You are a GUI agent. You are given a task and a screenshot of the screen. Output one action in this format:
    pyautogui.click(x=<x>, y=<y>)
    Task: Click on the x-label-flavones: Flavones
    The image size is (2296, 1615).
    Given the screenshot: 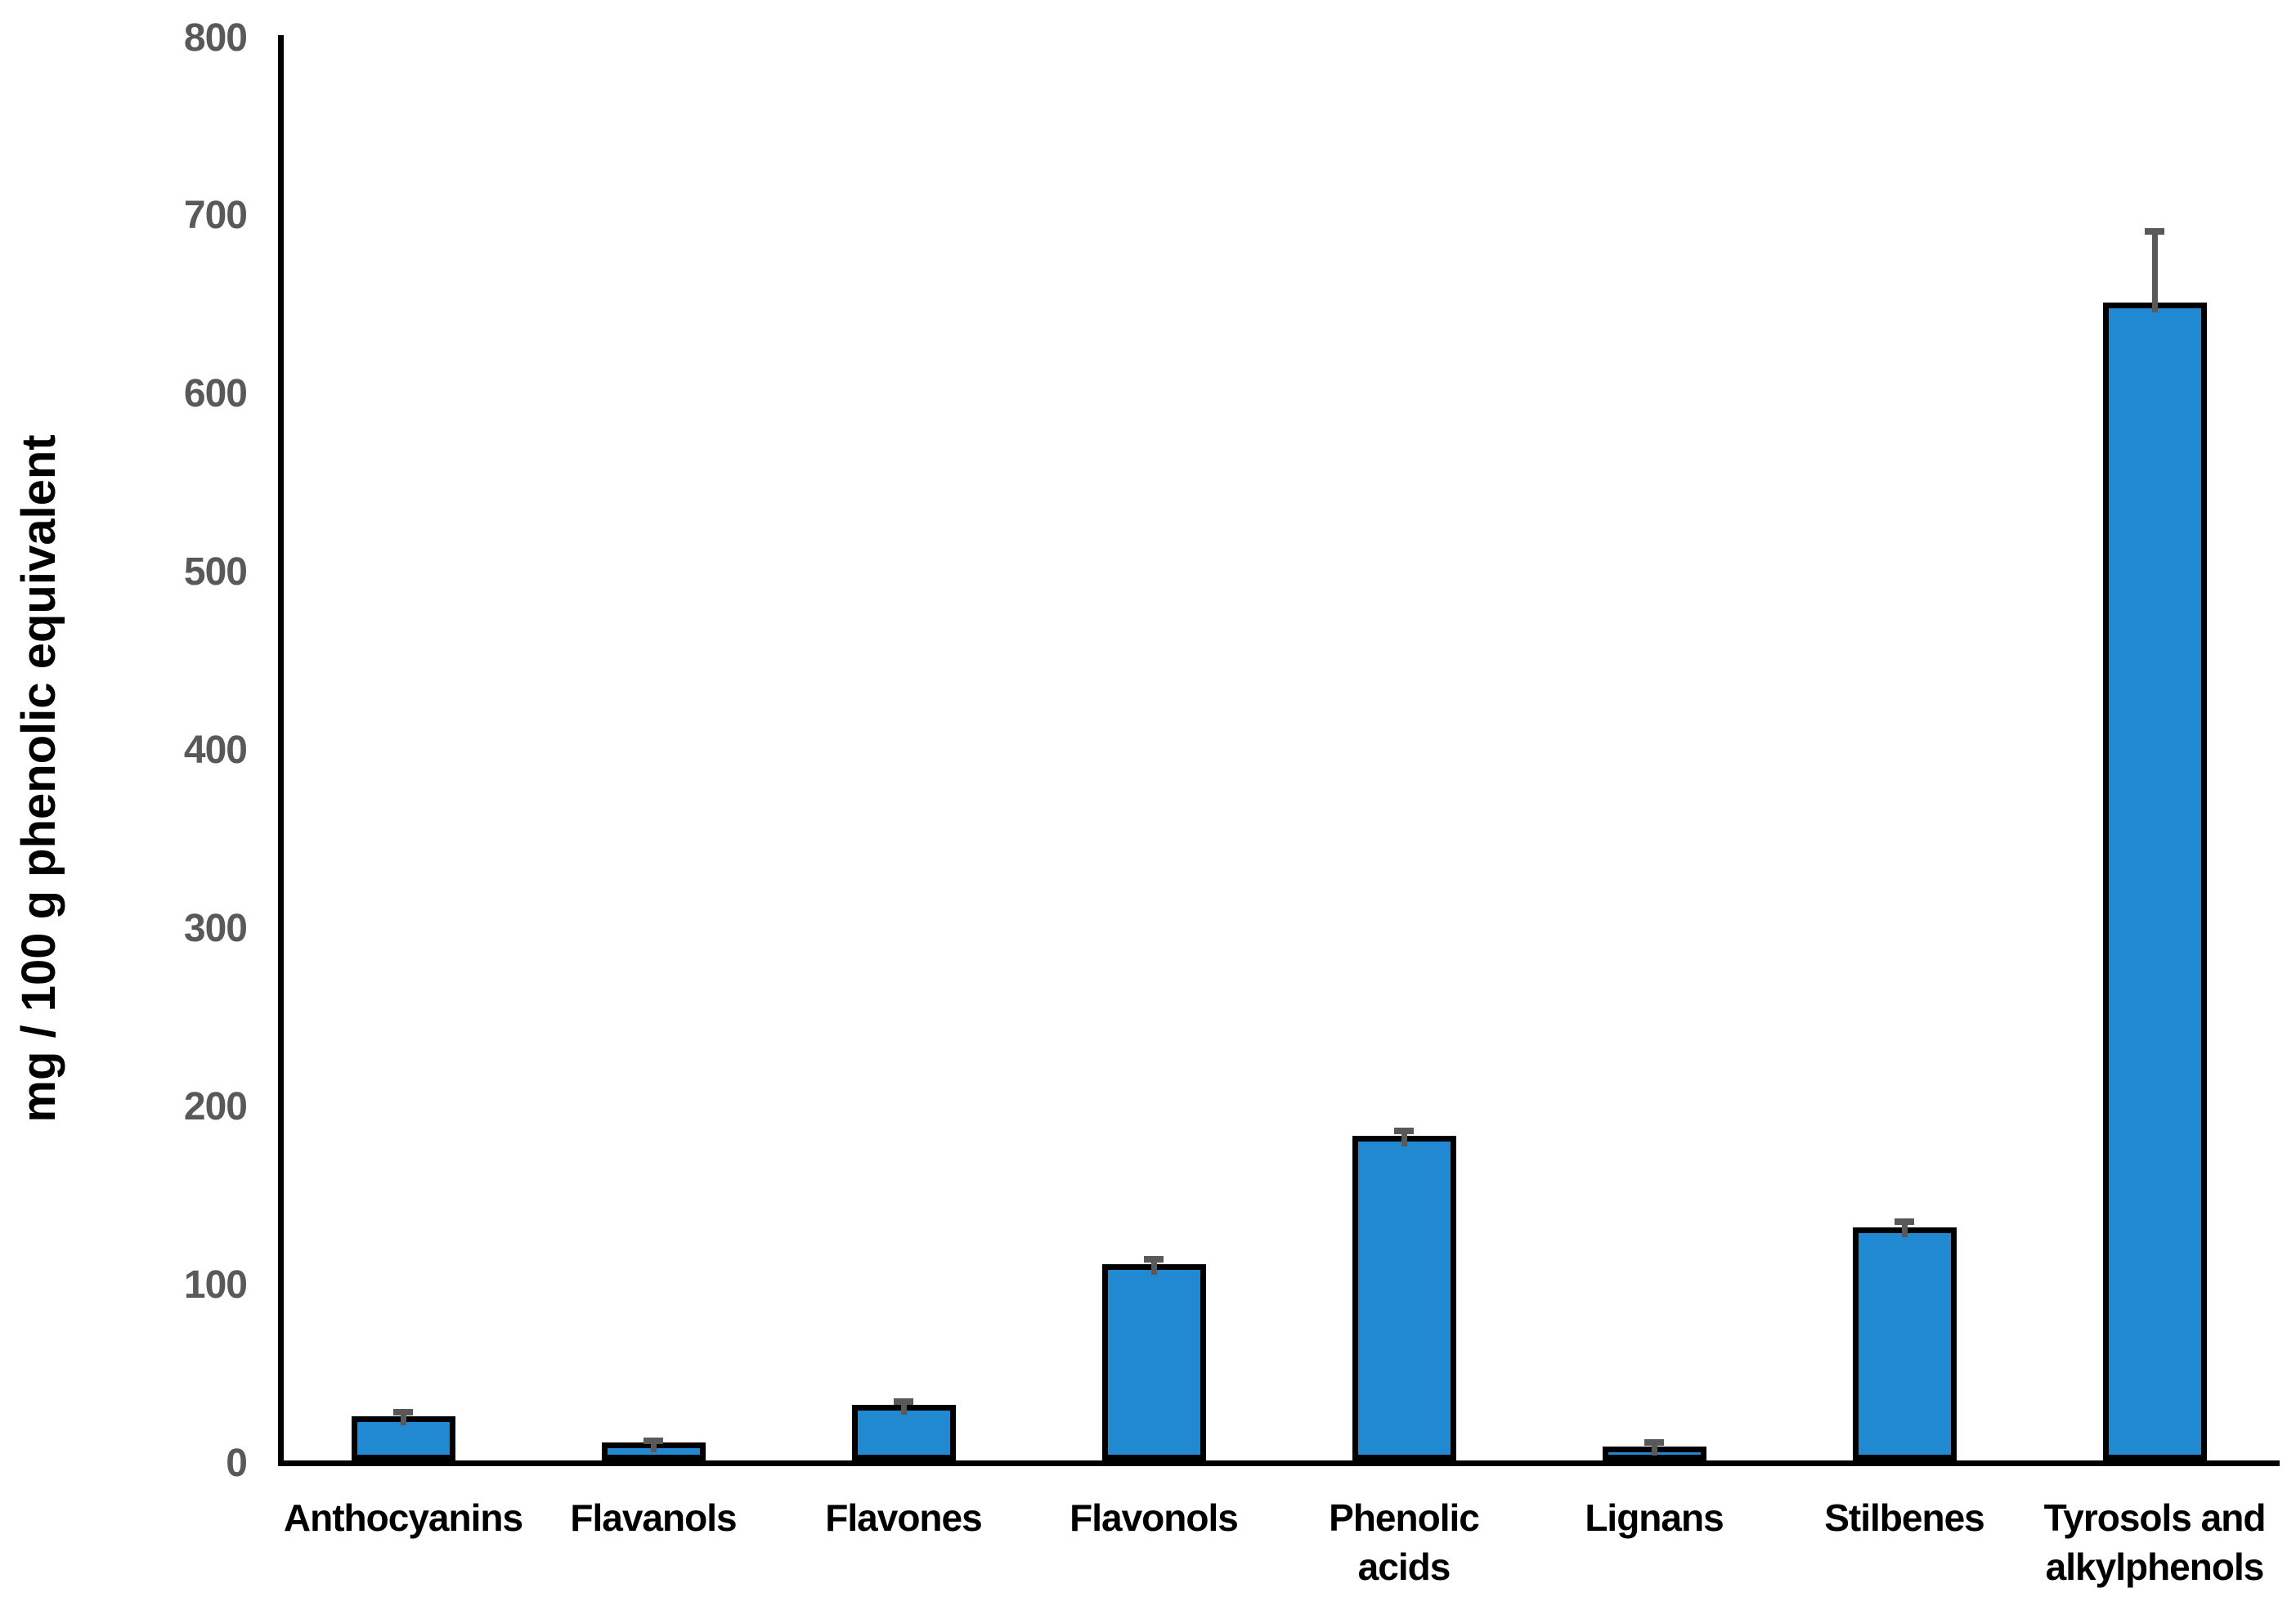 What is the action you would take?
    pyautogui.click(x=903, y=1517)
    